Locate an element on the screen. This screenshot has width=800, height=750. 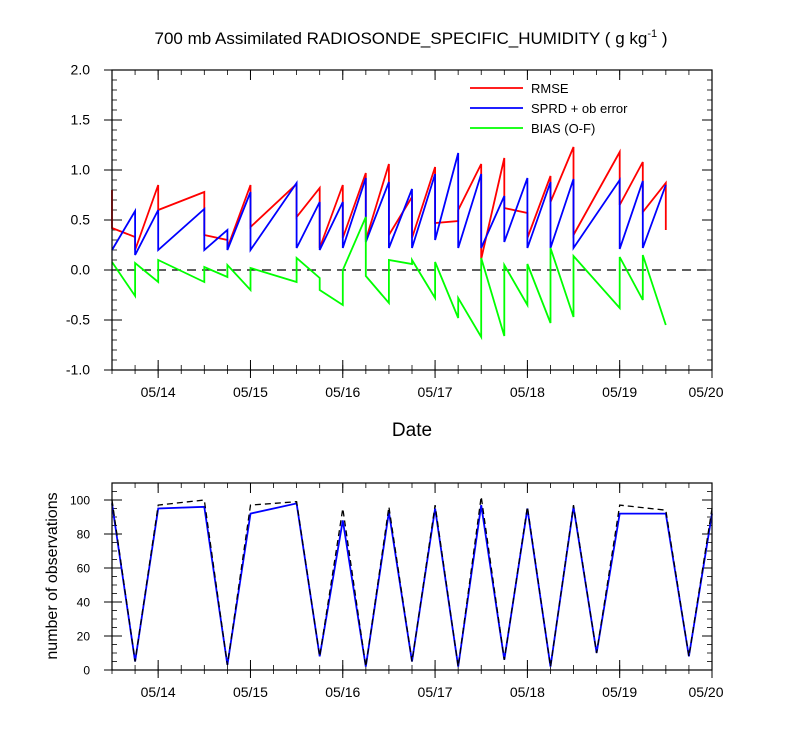
y-tick-label: 1.0 is located at coordinates (81, 170).